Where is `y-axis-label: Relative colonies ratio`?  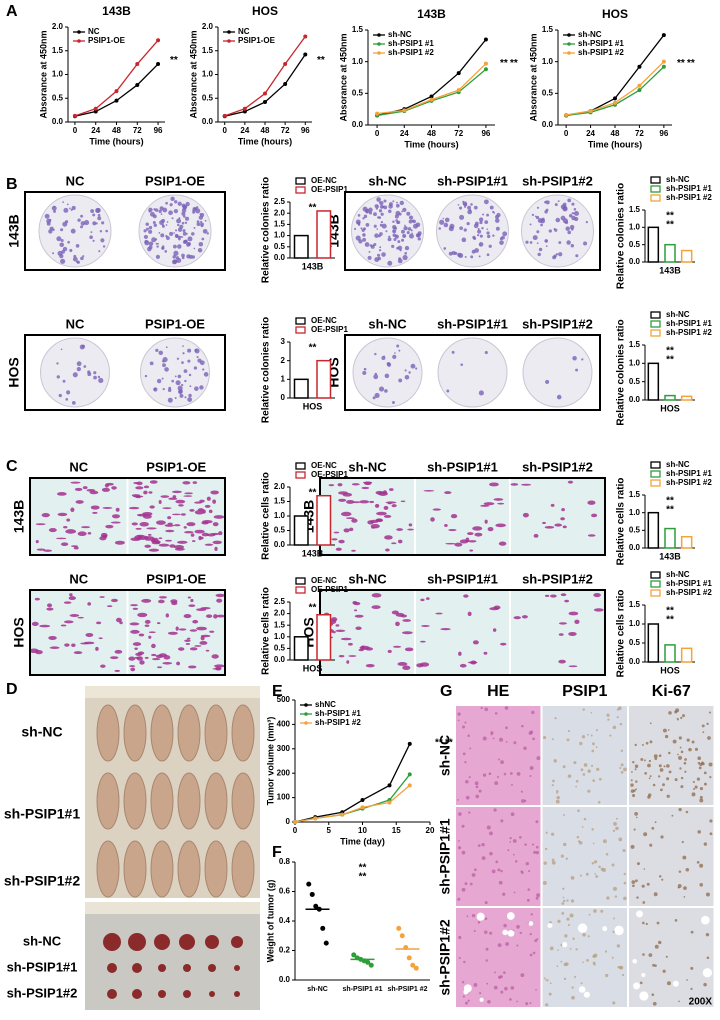
y-axis-label: Relative colonies ratio is located at coordinates (621, 236).